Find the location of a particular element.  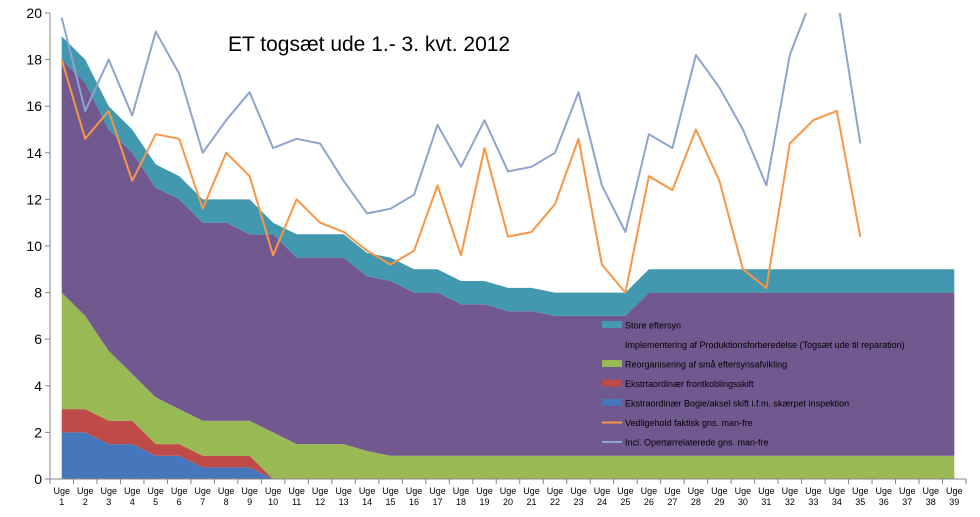

y-tick-label: 18 is located at coordinates (34, 60).